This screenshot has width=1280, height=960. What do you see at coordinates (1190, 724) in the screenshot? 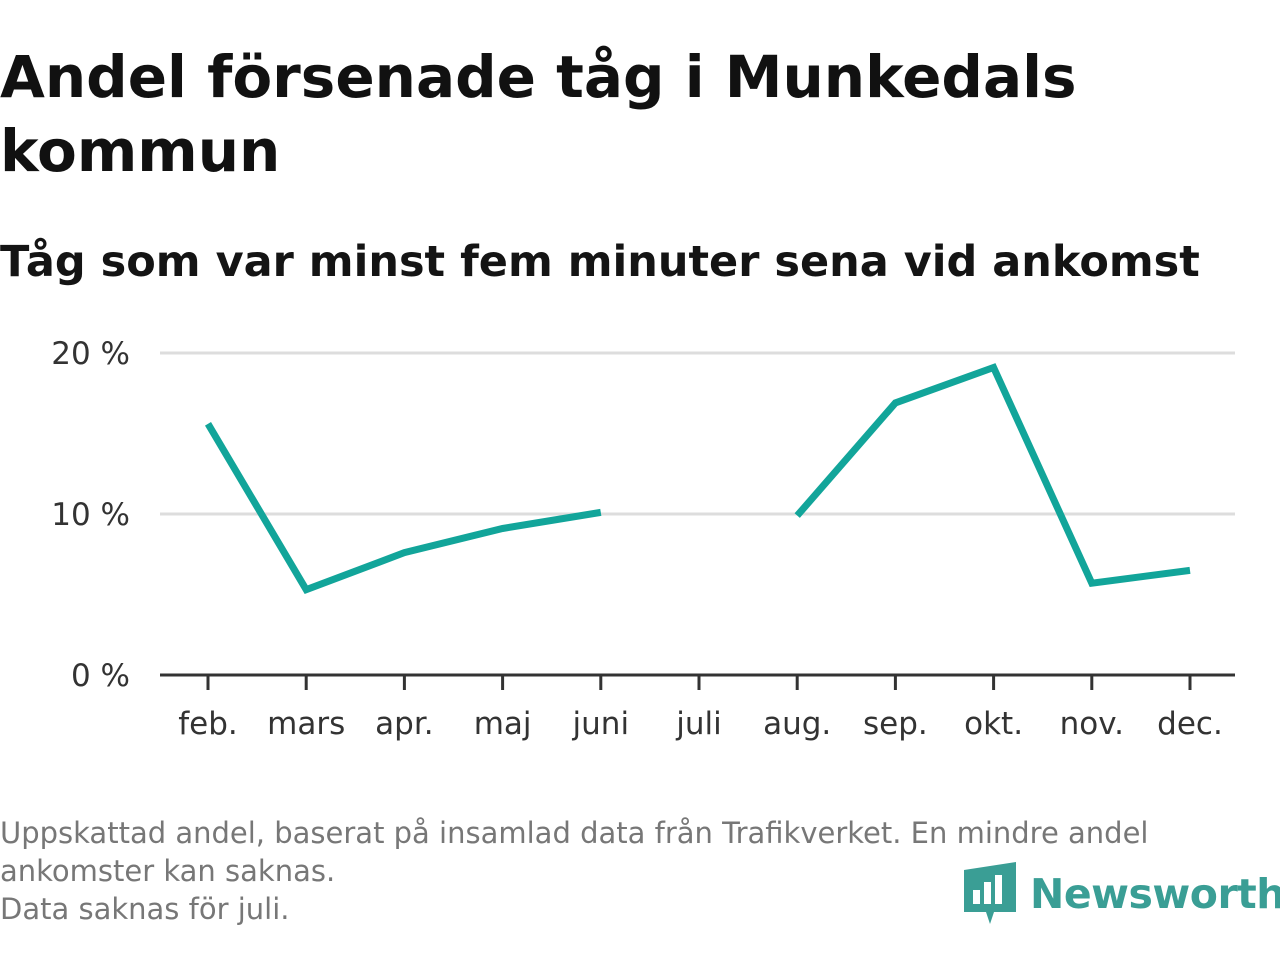
I see `x-tick-label: dec.` at bounding box center [1190, 724].